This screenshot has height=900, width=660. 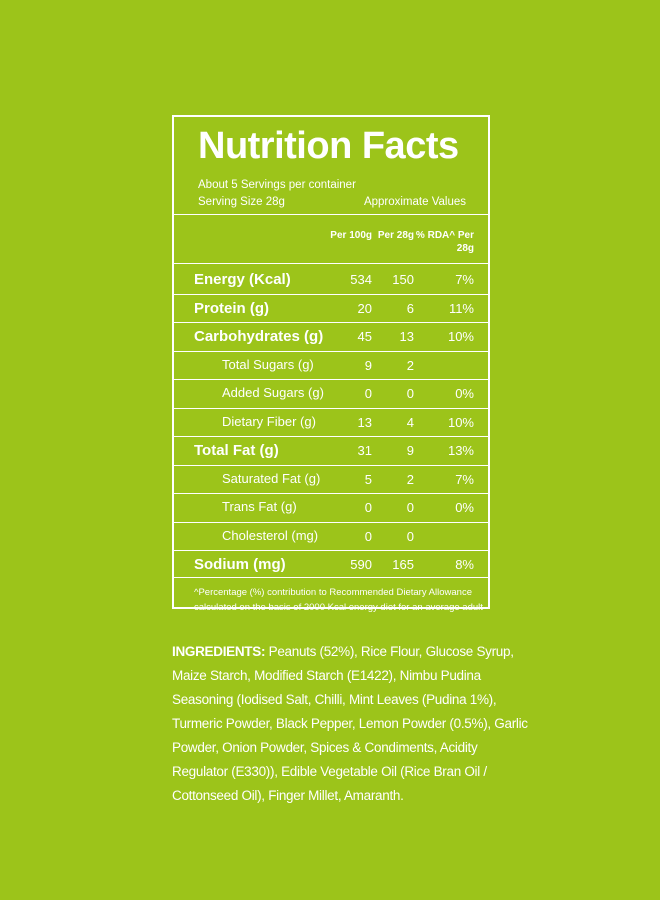 What do you see at coordinates (270, 535) in the screenshot?
I see `nutrient-name: Cholesterol (mg)` at bounding box center [270, 535].